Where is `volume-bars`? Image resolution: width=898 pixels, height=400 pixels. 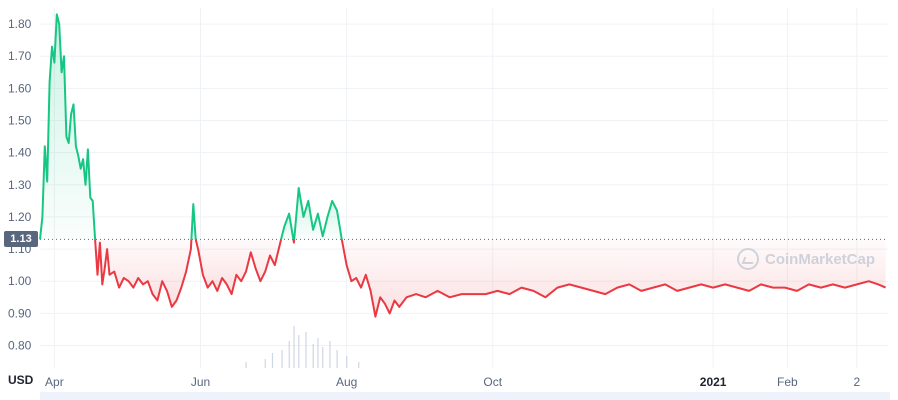
volume-bars is located at coordinates (302, 347).